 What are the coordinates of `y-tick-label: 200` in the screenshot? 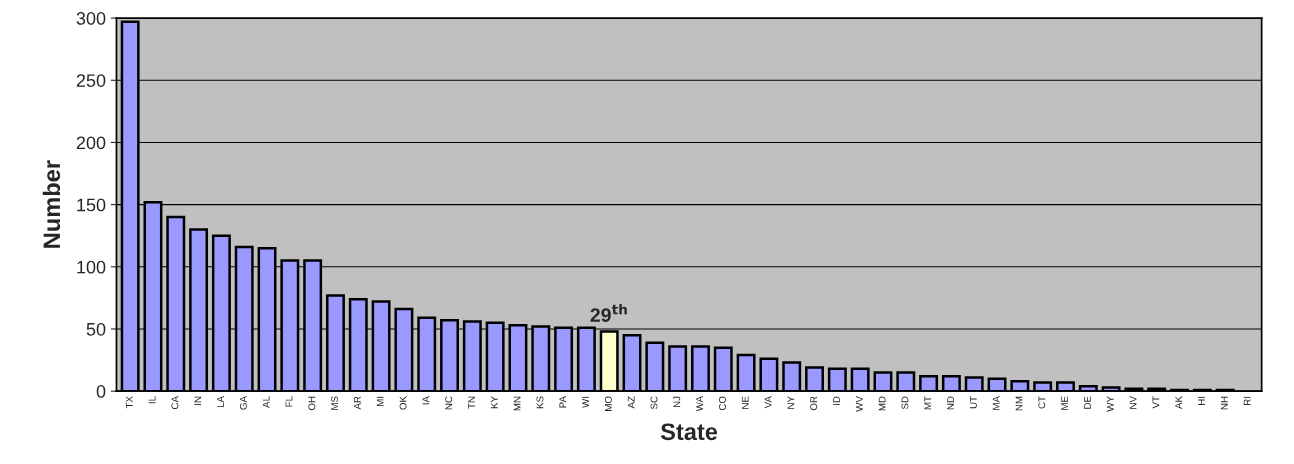 It's located at (91, 143).